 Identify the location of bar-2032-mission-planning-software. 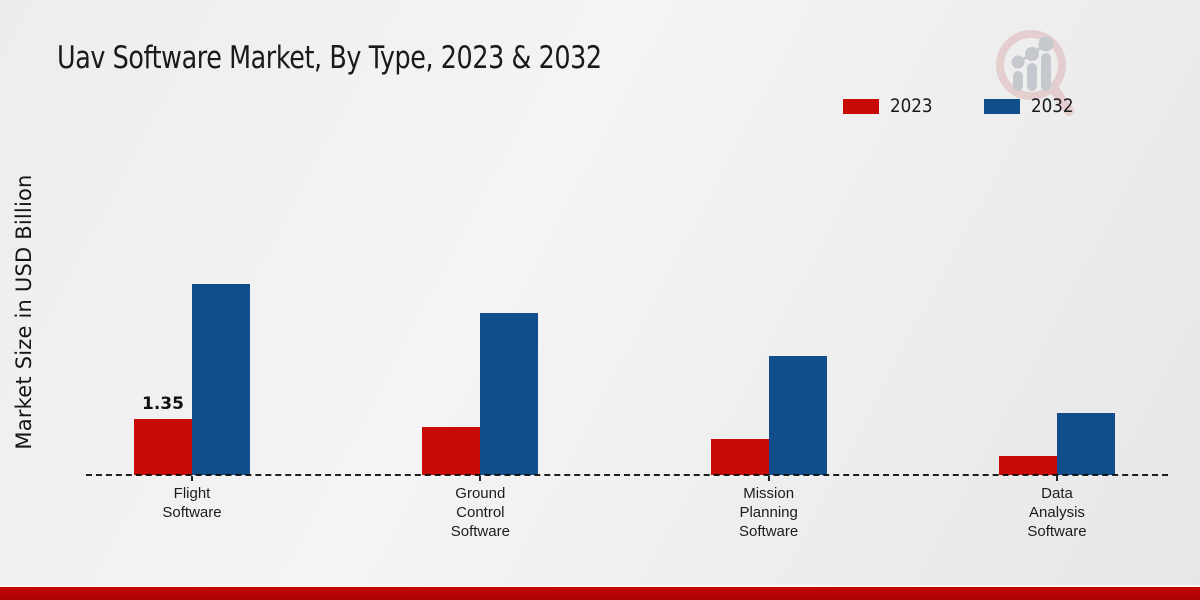
(797, 415).